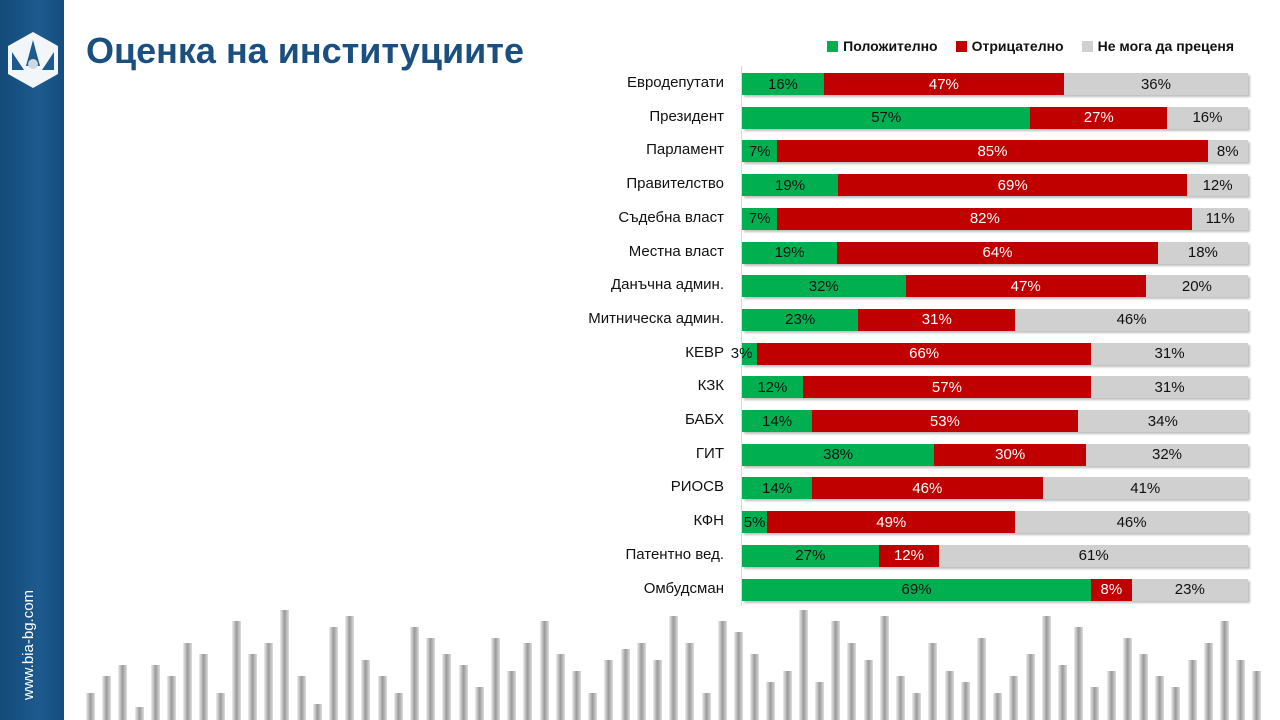  Describe the element at coordinates (947, 387) in the screenshot. I see `bar-segment-negative: 57%` at that location.